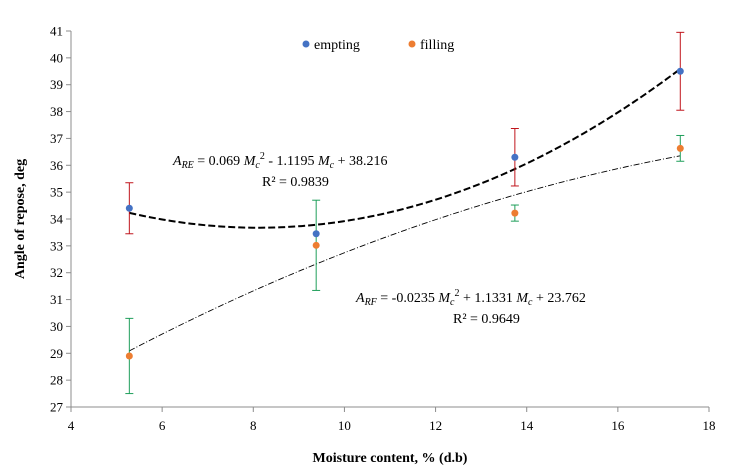 This screenshot has width=733, height=476. I want to click on y-tick-label: 33, so click(56, 245).